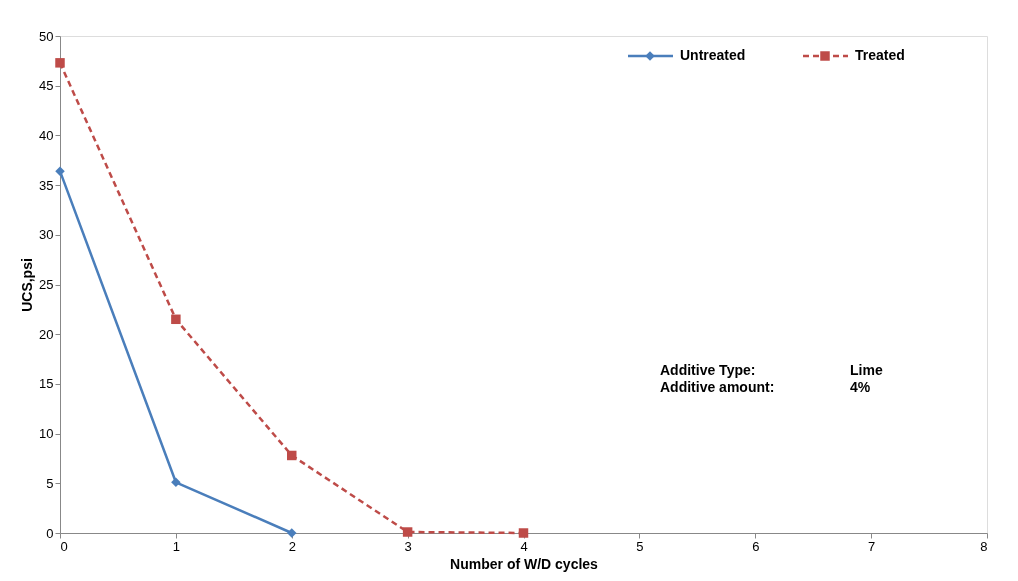 The height and width of the screenshot is (581, 1018). What do you see at coordinates (984, 546) in the screenshot?
I see `x-tick-label: 8` at bounding box center [984, 546].